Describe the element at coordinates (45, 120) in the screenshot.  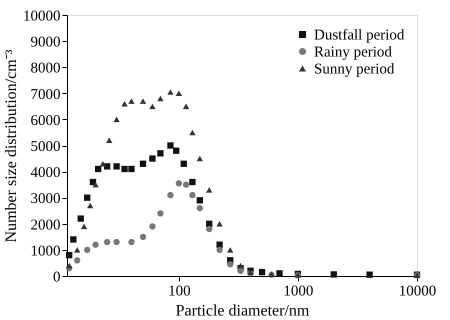
I see `y-tick-label: 6000` at that location.